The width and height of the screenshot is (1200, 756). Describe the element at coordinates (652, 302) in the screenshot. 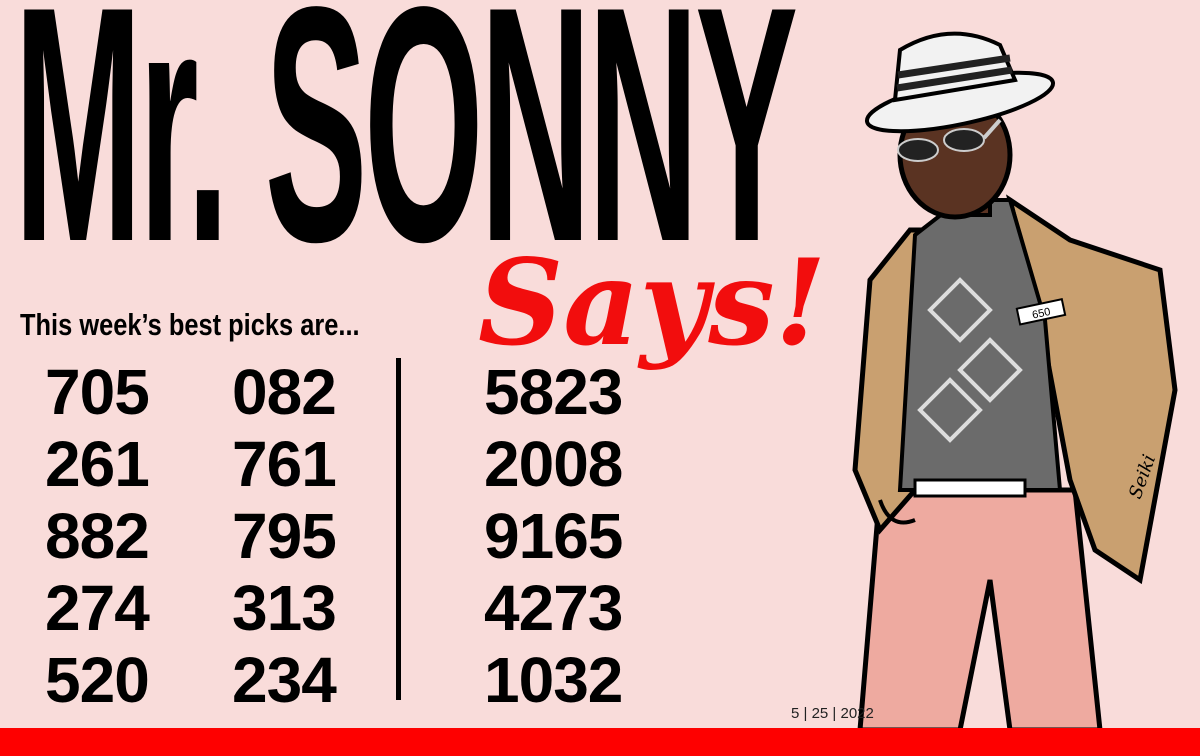

I see `says-script: Says!` at that location.